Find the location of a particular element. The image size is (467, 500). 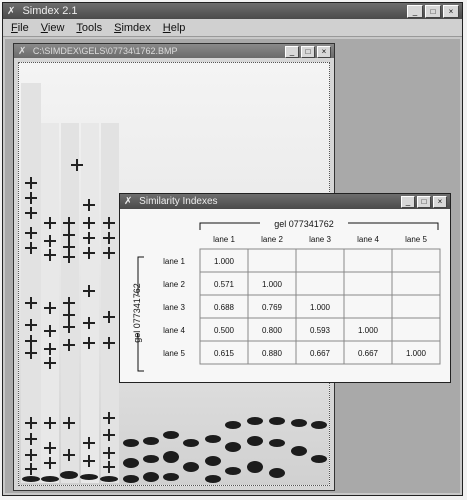

menu-tools: Tools is located at coordinates (89, 27).